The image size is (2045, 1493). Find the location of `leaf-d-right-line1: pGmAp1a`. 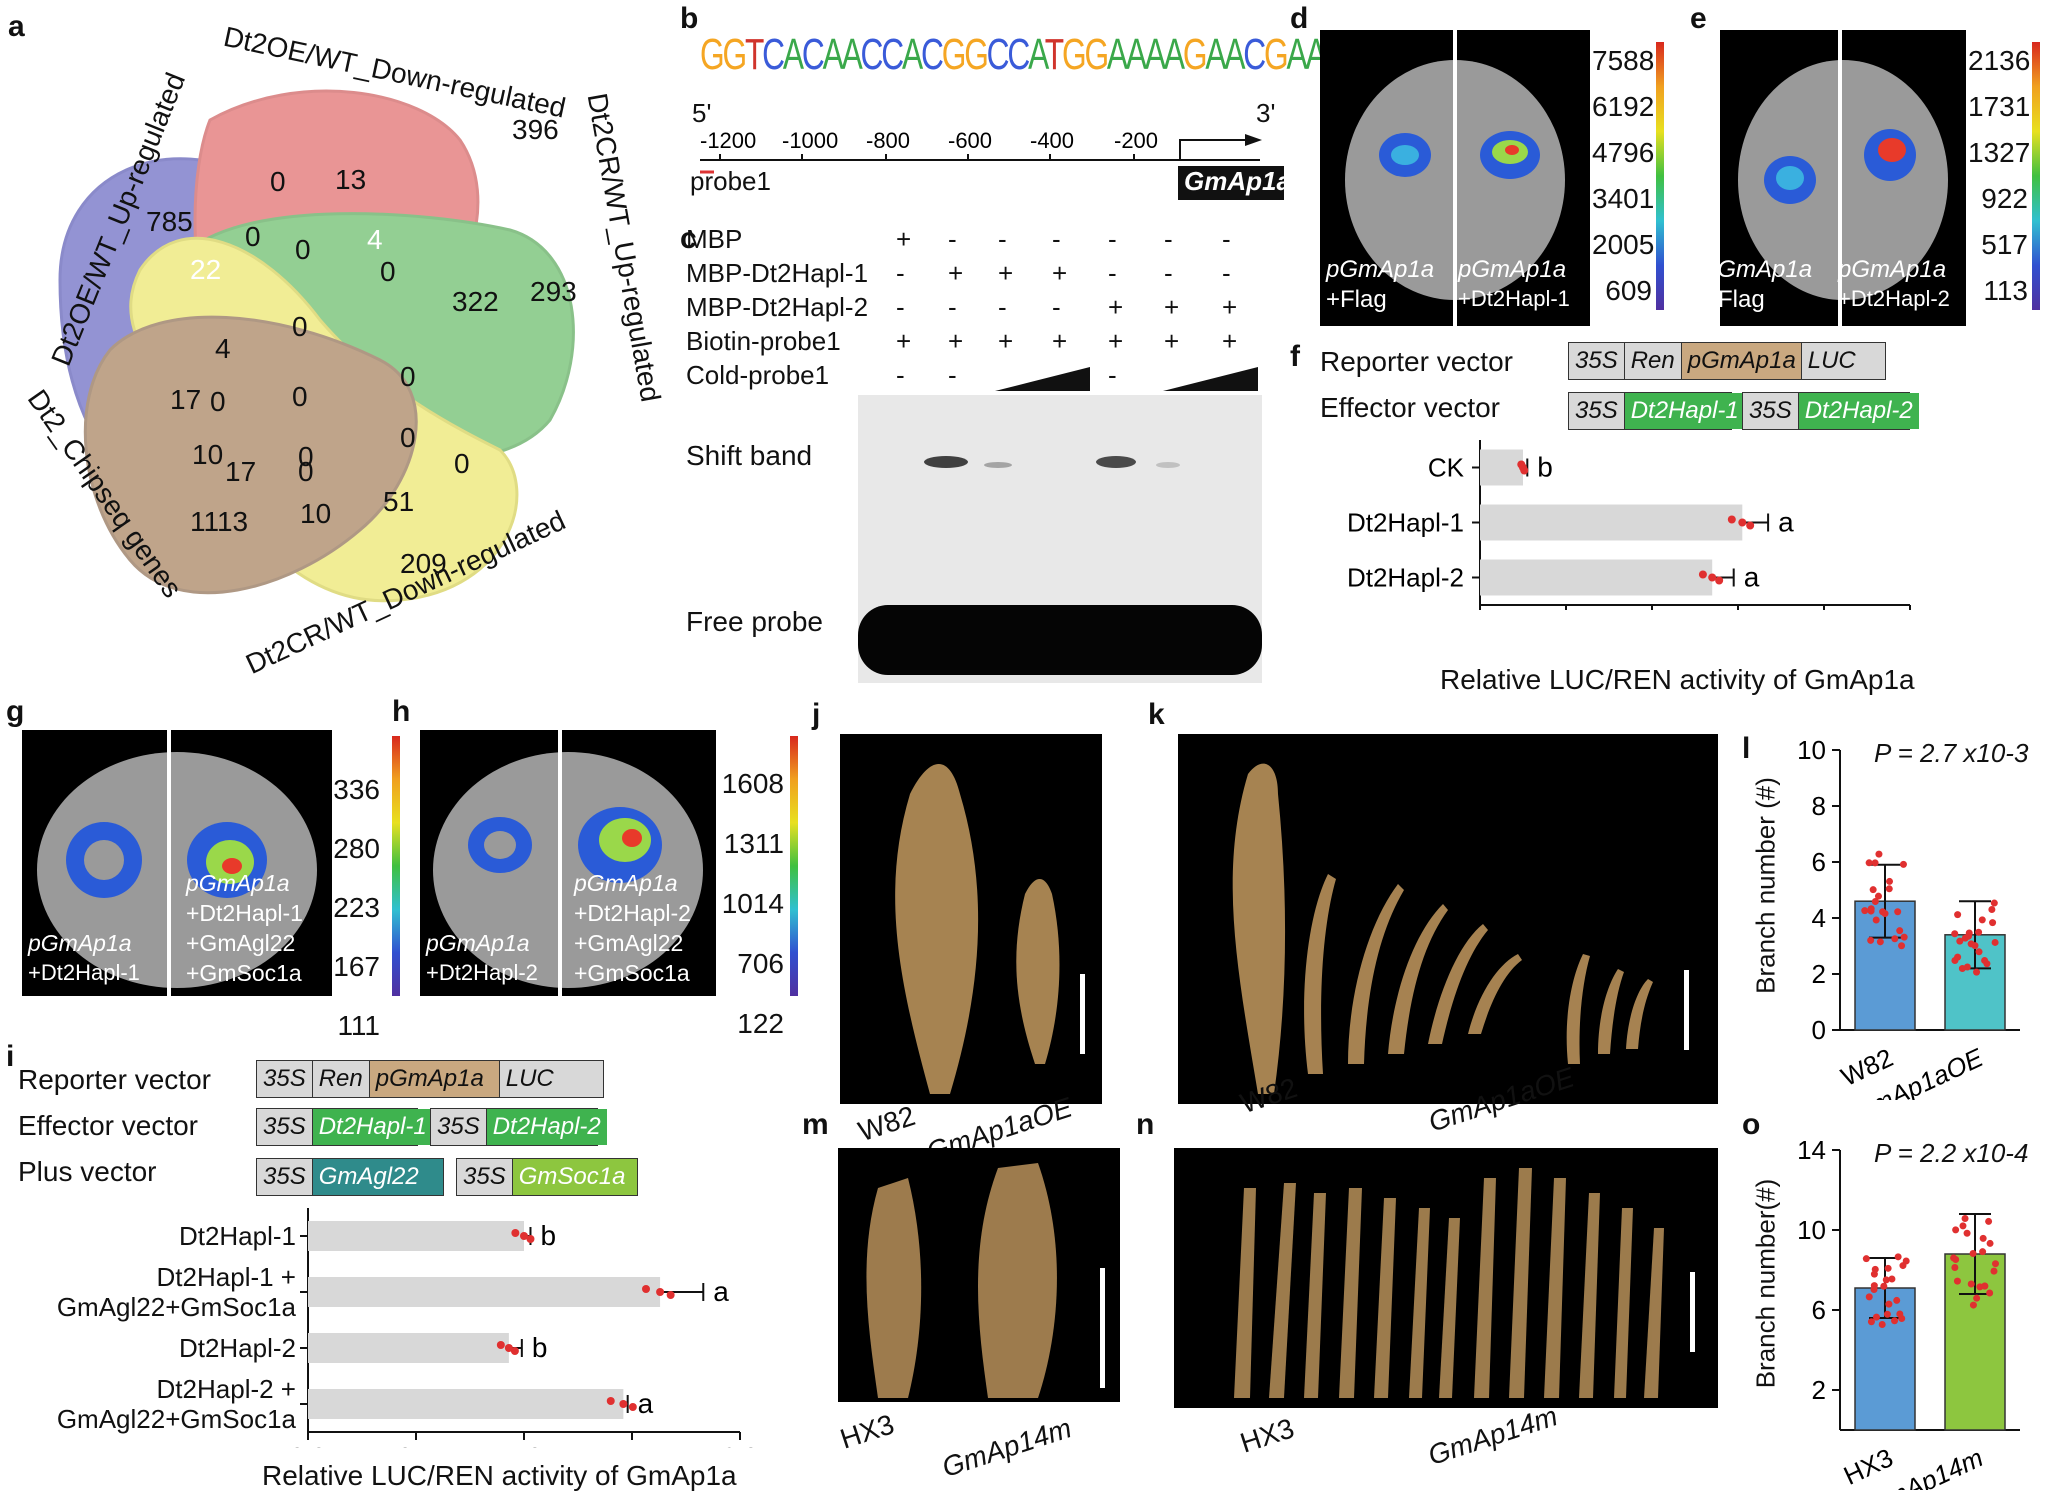

leaf-d-right-line1: pGmAp1a is located at coordinates (1512, 269).